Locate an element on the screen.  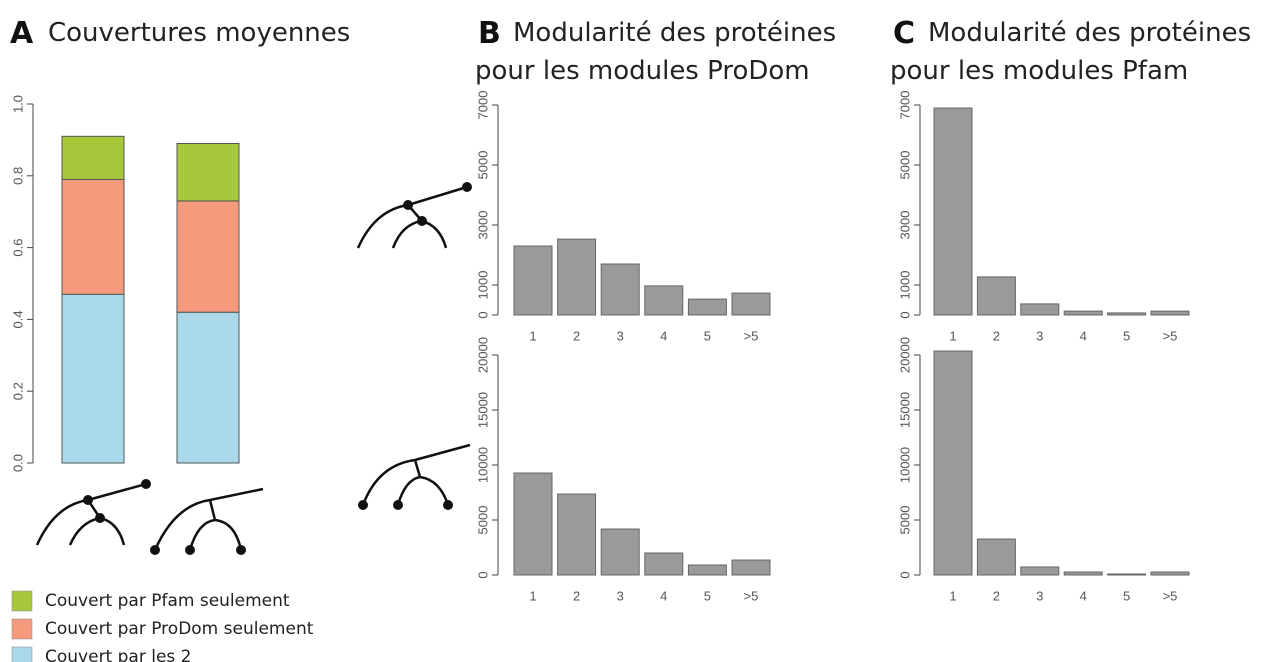
legend-label: Couvert par ProDom seulement is located at coordinates (179, 629).